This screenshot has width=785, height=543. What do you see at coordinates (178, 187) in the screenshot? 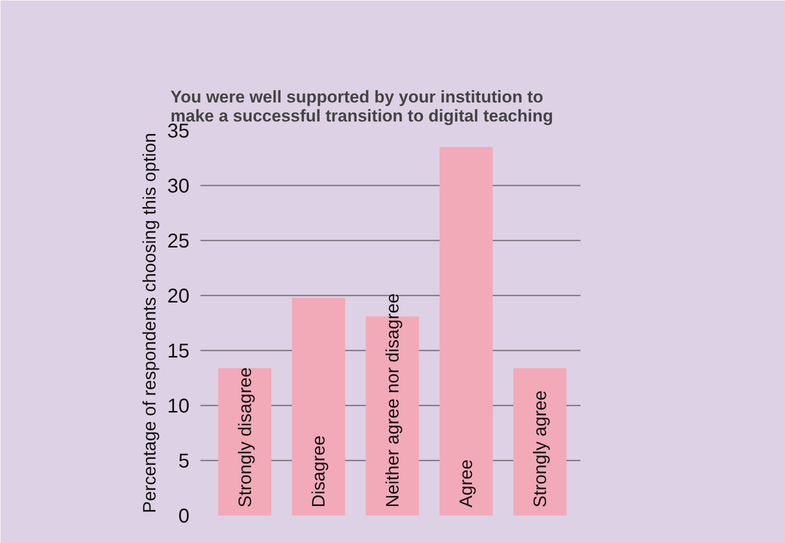
I see `y-tick-label: 30` at bounding box center [178, 187].